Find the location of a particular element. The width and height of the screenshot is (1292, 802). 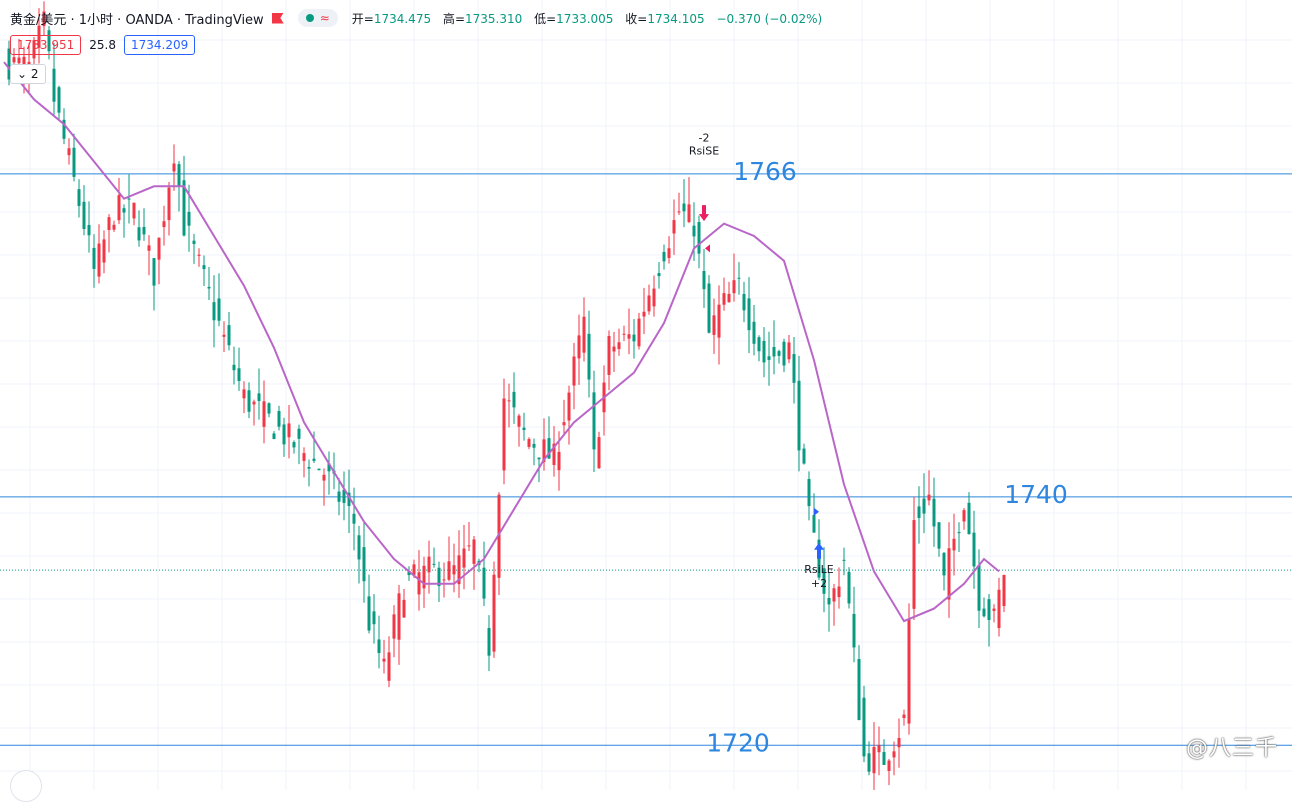

low-value: 1733.005 is located at coordinates (585, 18).